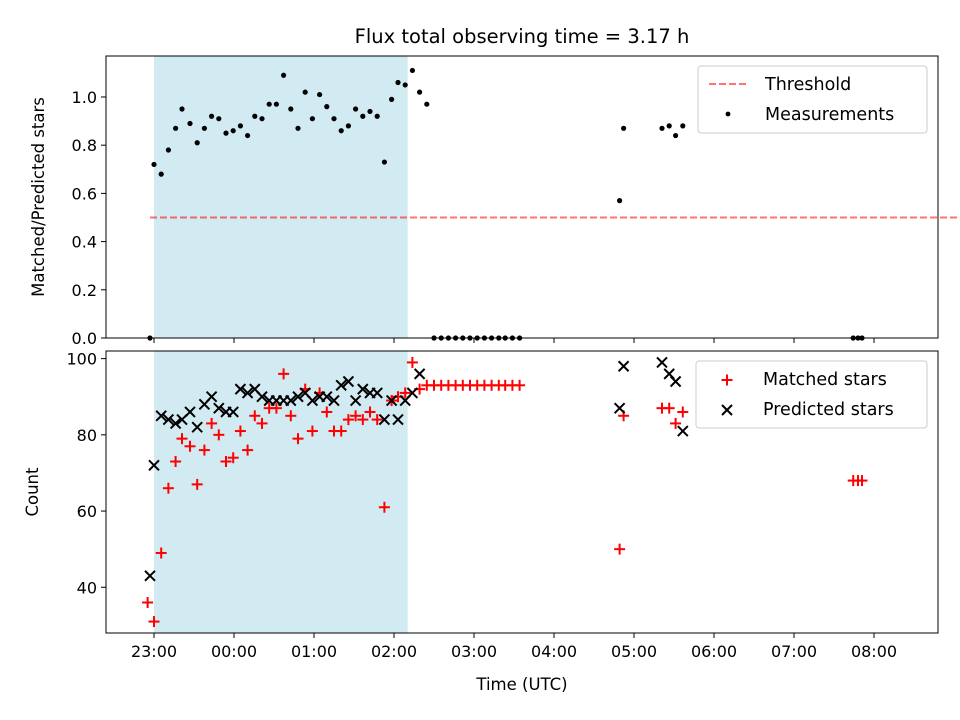 This screenshot has height=720, width=960. What do you see at coordinates (728, 114) in the screenshot?
I see `top-legend-measurements-swatch` at bounding box center [728, 114].